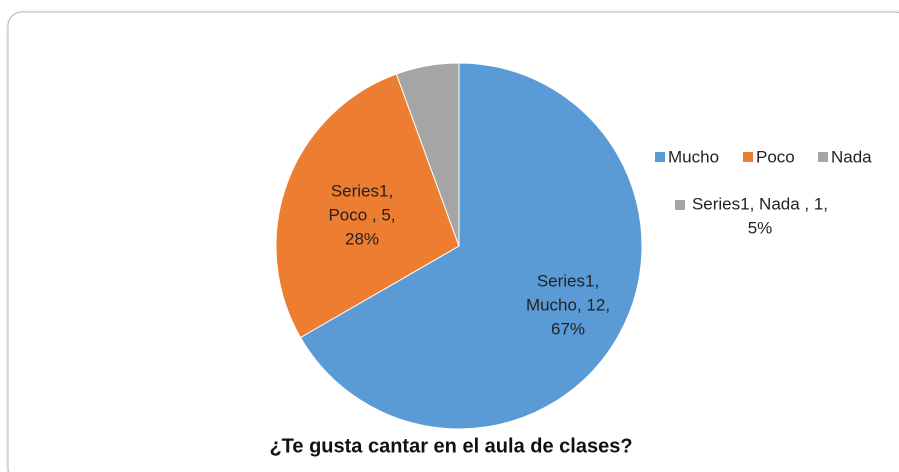  I want to click on data-label: 67%, so click(568, 328).